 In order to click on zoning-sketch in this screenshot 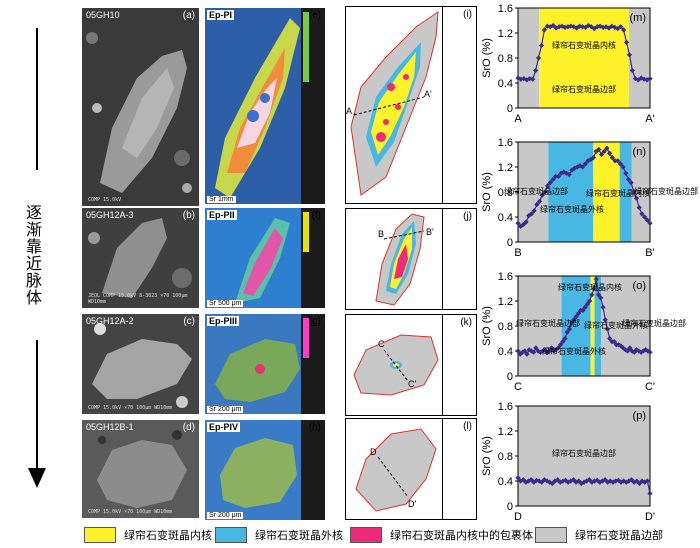, I will do `click(400, 259)`.